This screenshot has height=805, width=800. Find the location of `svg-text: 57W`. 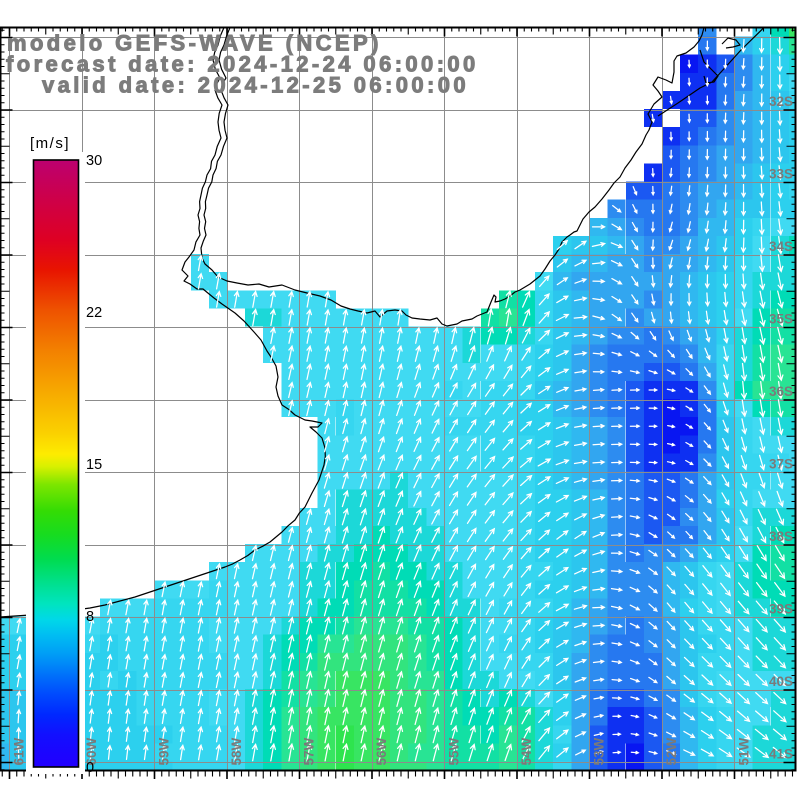

svg-text: 57W is located at coordinates (309, 751).